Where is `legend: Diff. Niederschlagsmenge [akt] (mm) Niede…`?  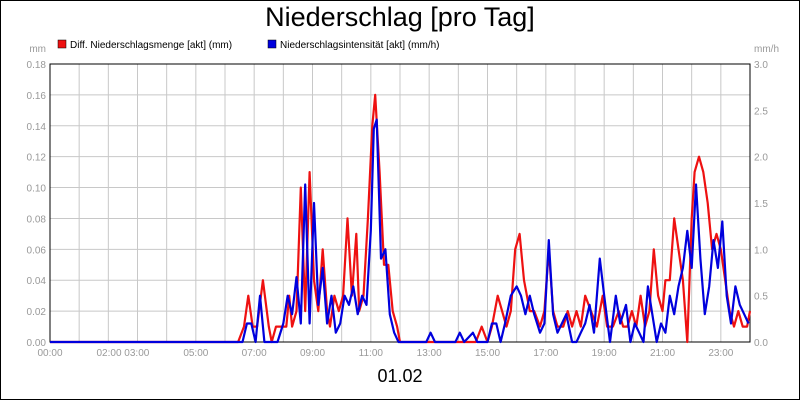
legend: Diff. Niederschlagsmenge [akt] (mm) Niede… is located at coordinates (248, 45).